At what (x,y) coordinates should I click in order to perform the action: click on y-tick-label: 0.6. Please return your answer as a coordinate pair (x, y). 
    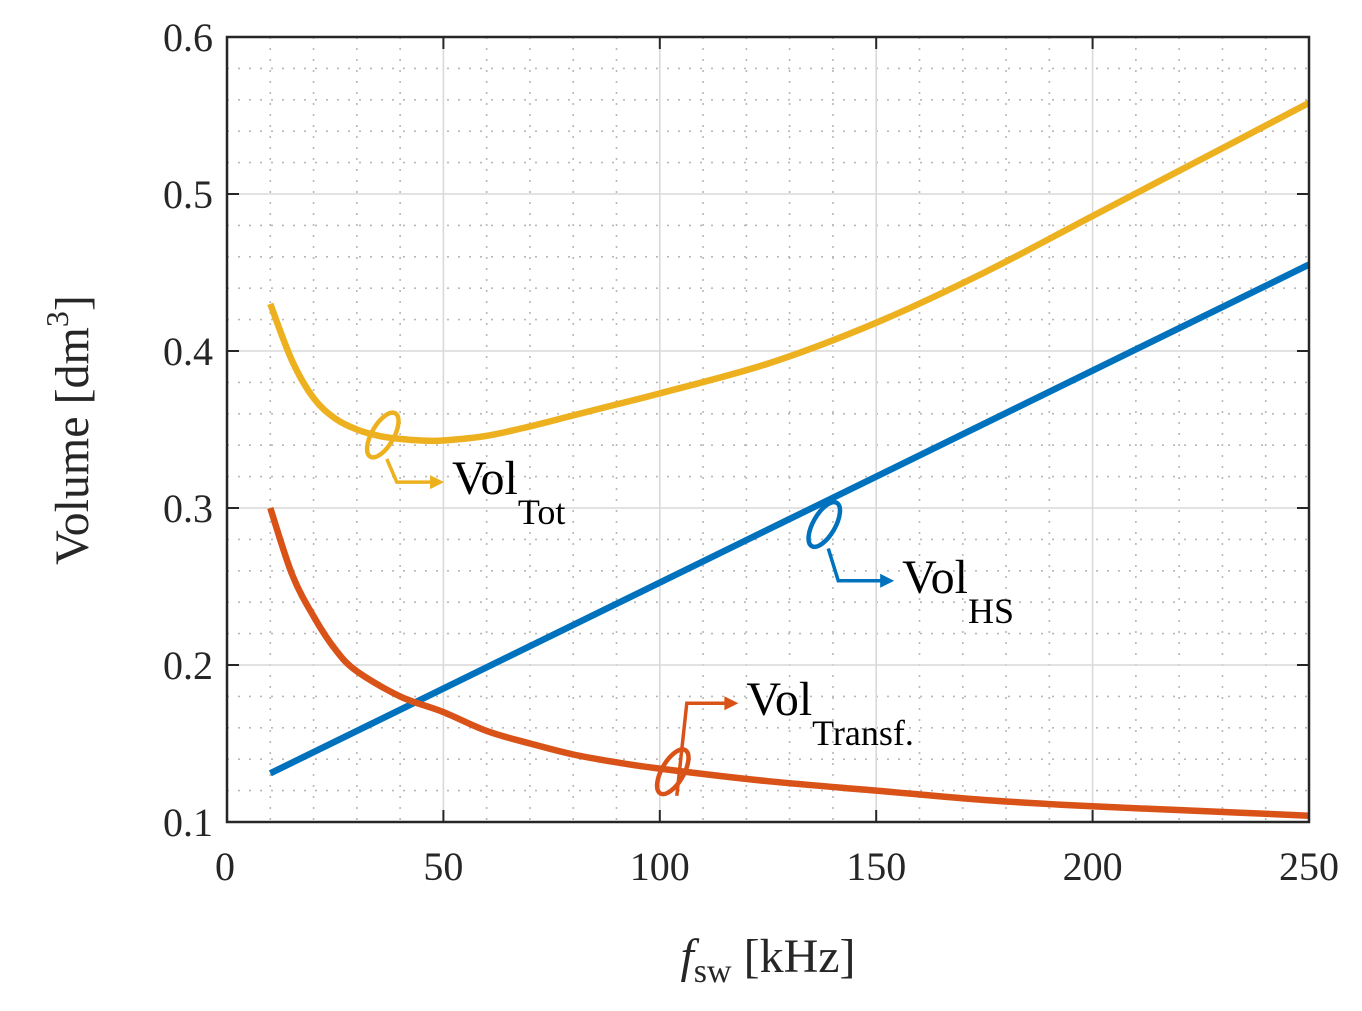
    Looking at the image, I should click on (188, 37).